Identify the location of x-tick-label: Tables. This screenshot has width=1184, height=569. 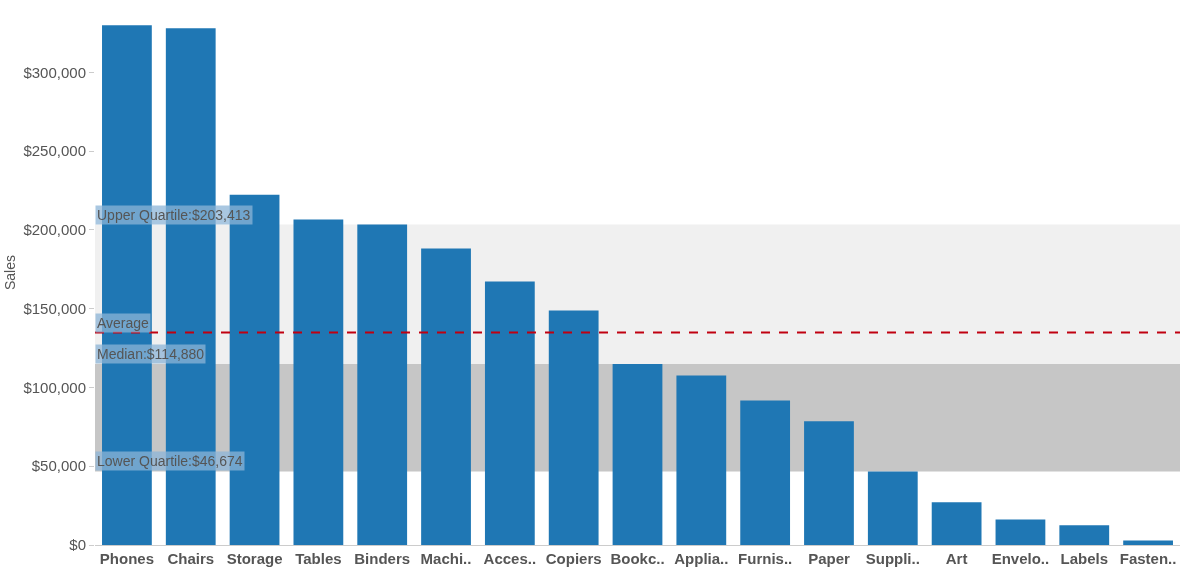
(318, 558).